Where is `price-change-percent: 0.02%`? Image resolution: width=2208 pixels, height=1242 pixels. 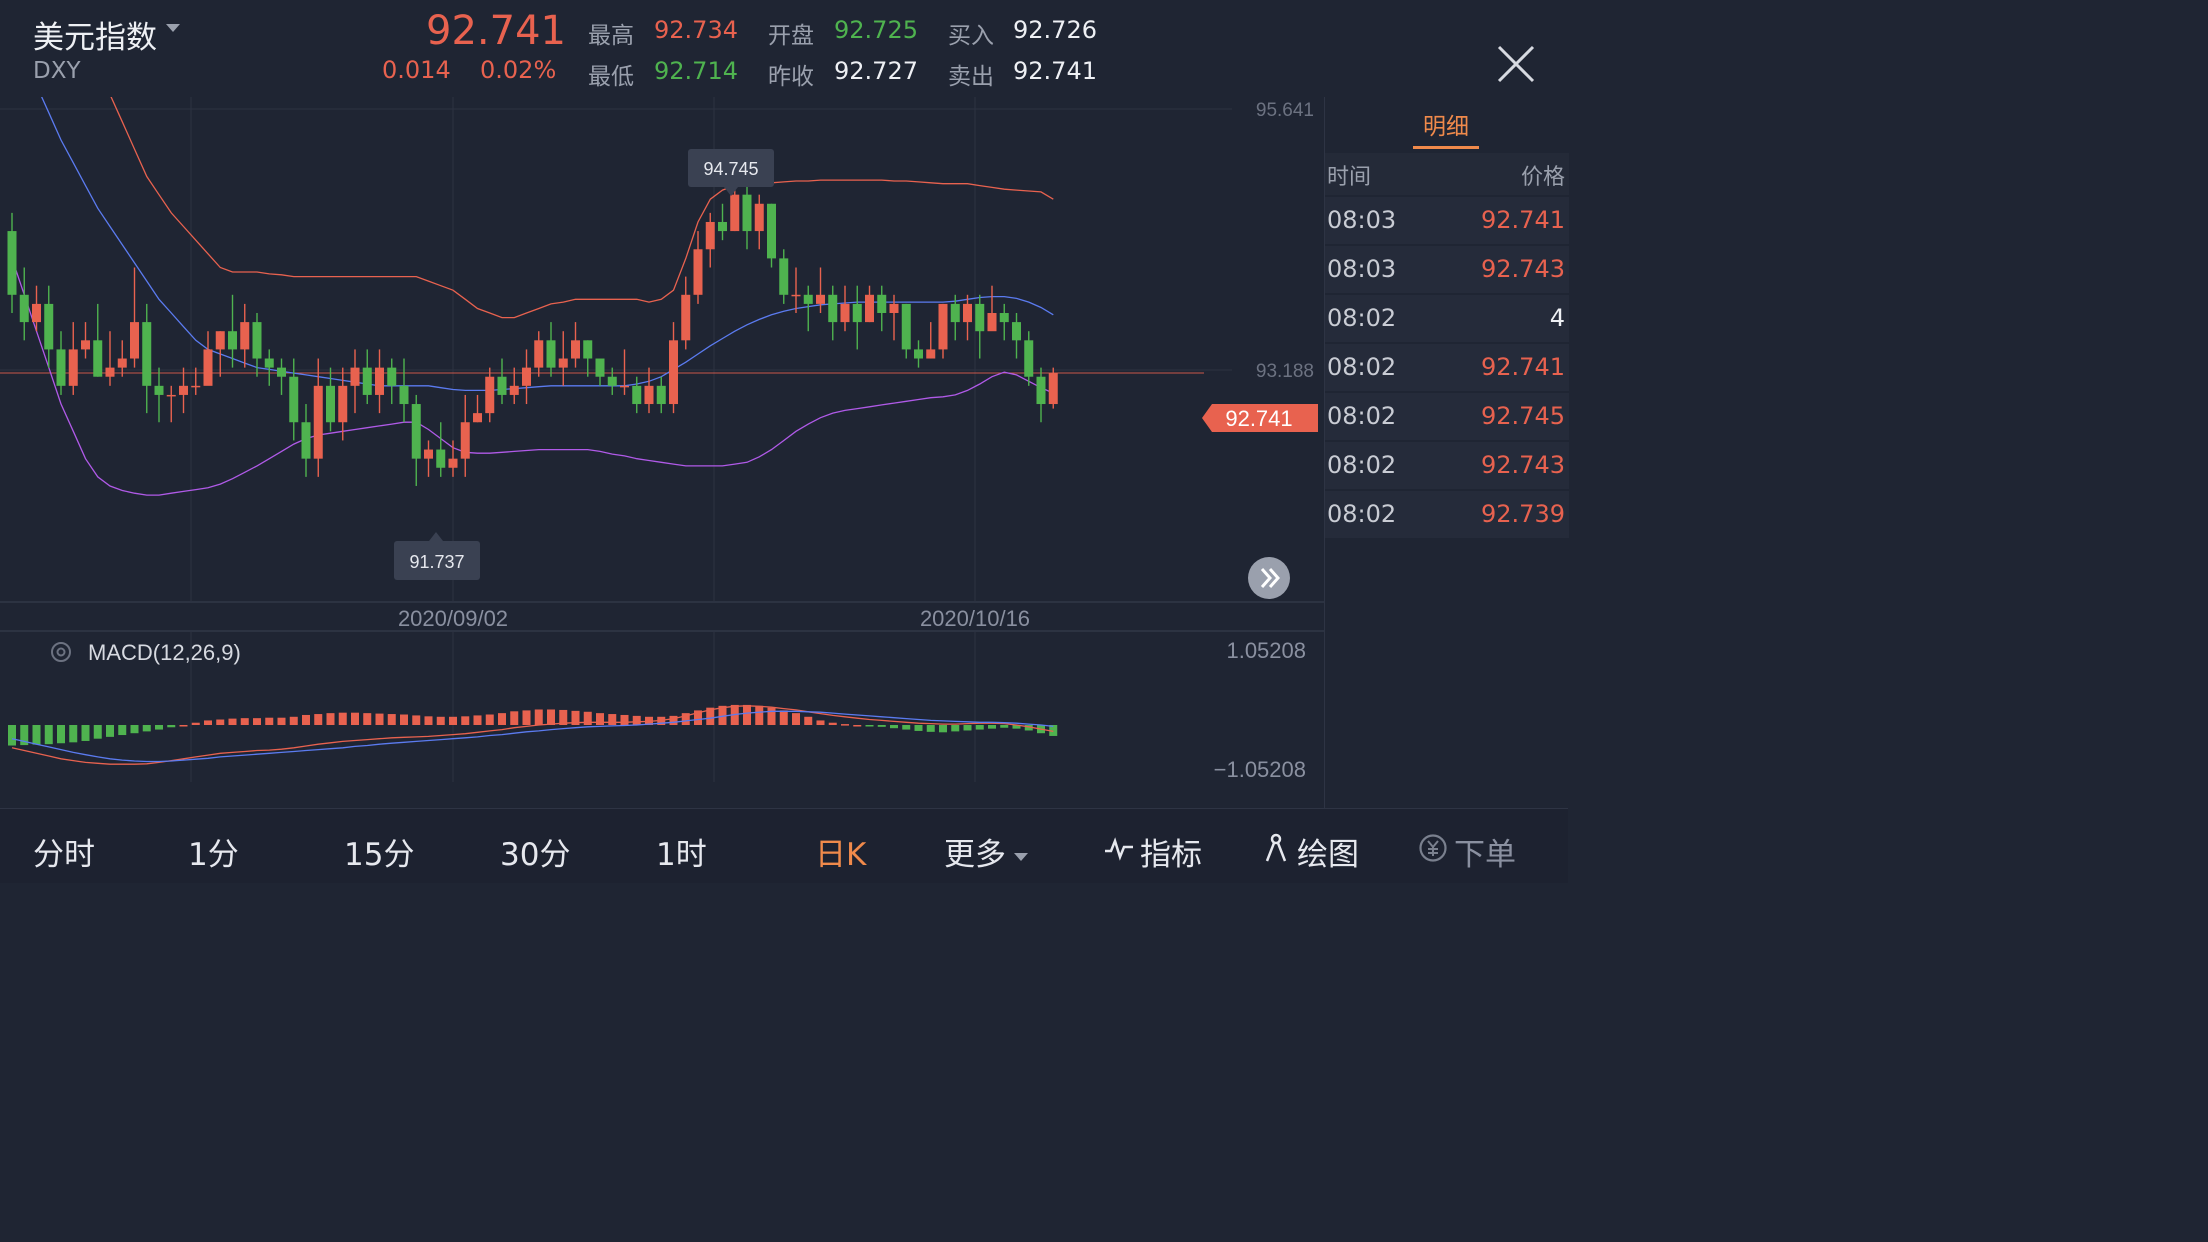
price-change-percent: 0.02% is located at coordinates (518, 70).